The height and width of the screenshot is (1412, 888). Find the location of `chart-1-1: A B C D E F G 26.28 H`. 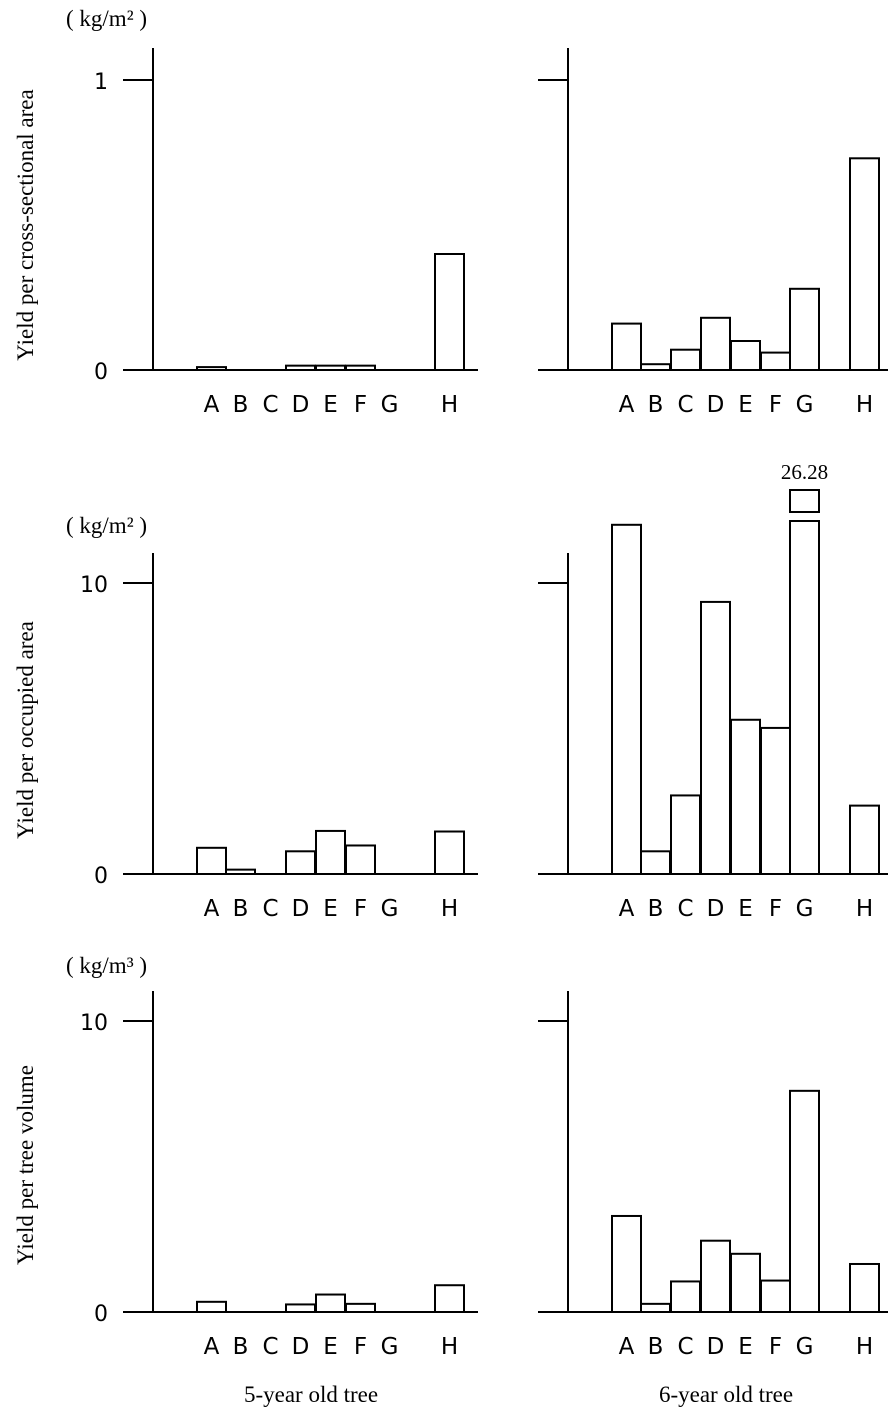

chart-1-1: A B C D E F G 26.28 H is located at coordinates (713, 691).